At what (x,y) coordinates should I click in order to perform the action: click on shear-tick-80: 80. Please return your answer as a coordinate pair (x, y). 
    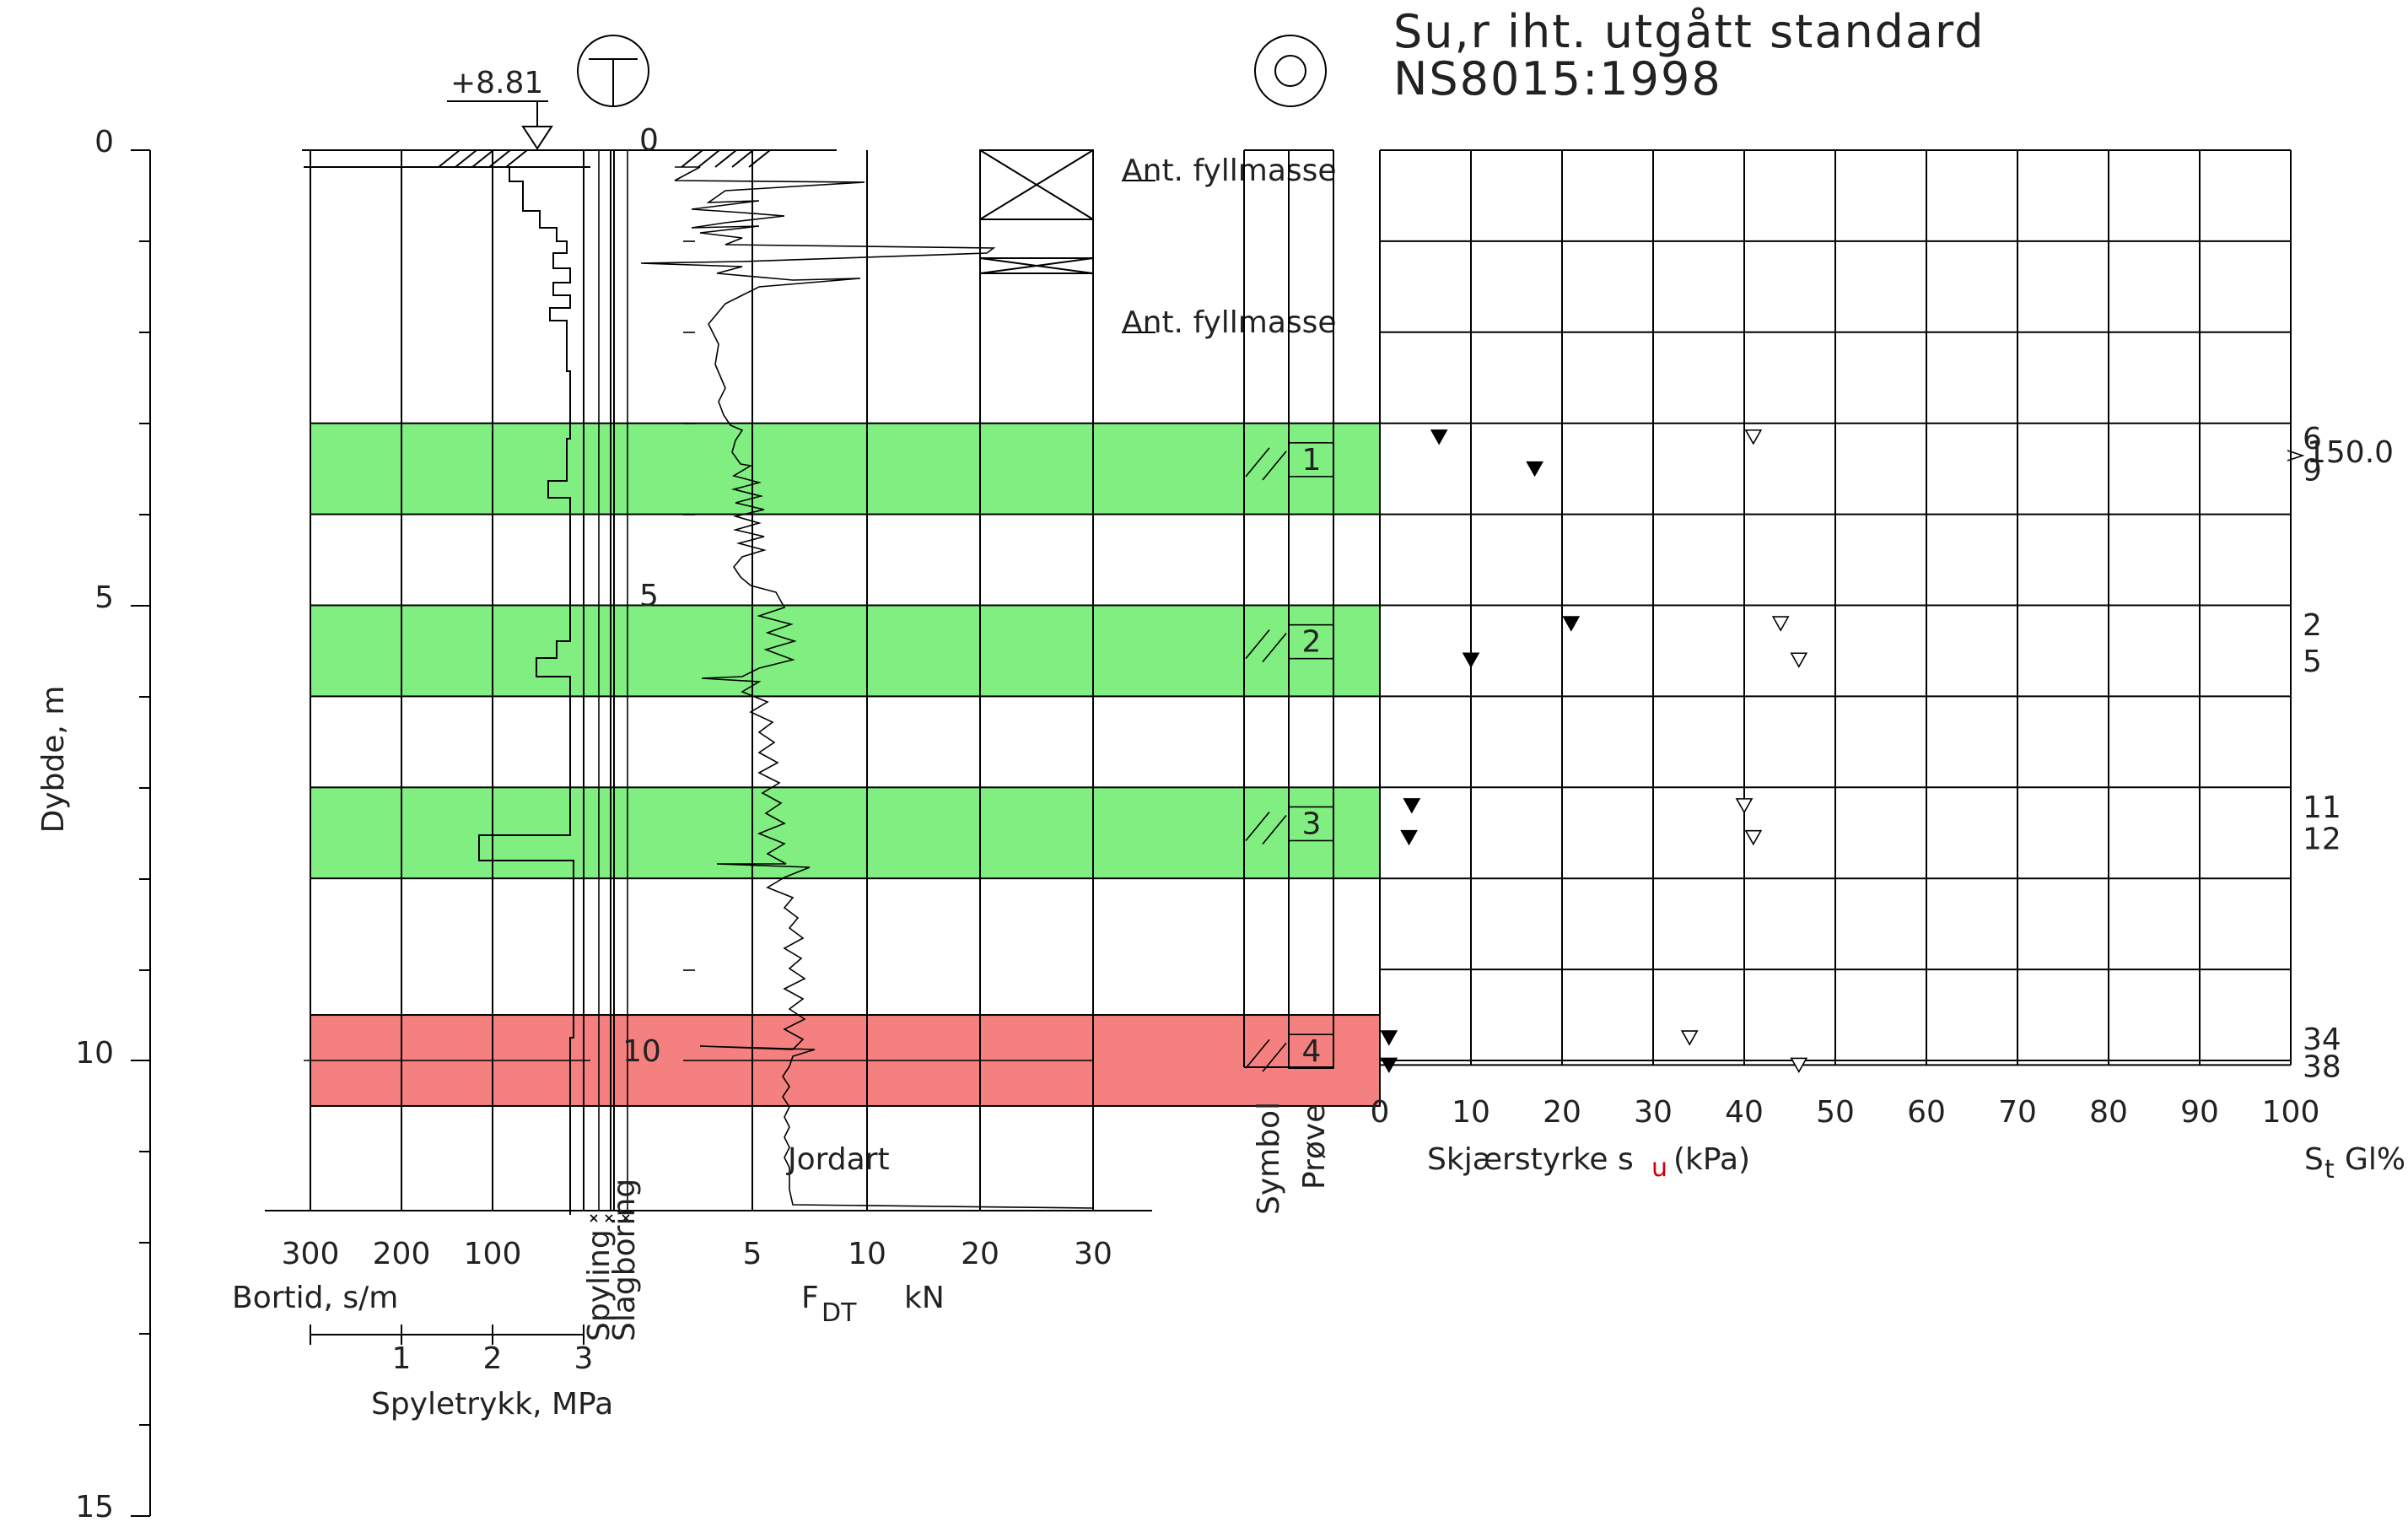
    Looking at the image, I should click on (2108, 1112).